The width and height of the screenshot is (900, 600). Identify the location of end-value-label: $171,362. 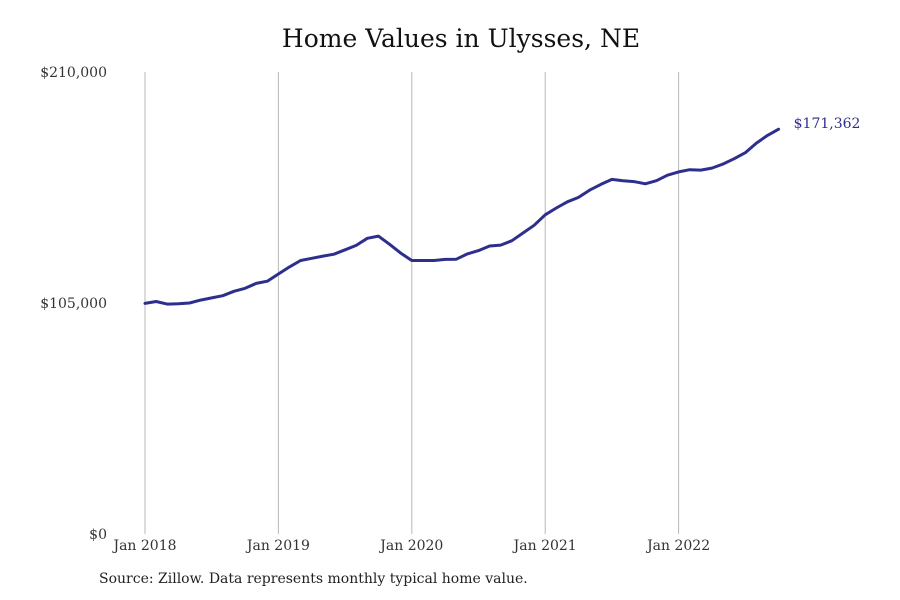
(827, 124).